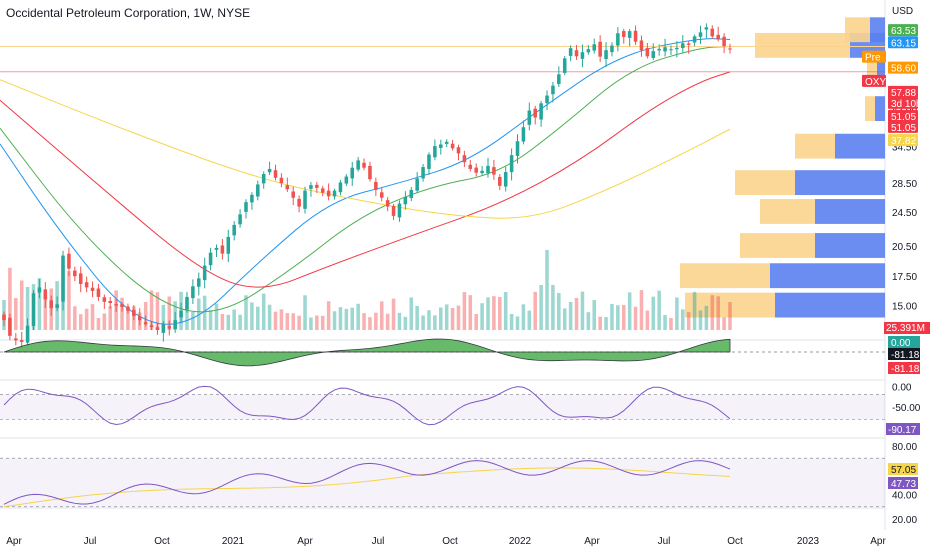 This screenshot has width=932, height=550. I want to click on osc-value-text: -90.17, so click(902, 430).